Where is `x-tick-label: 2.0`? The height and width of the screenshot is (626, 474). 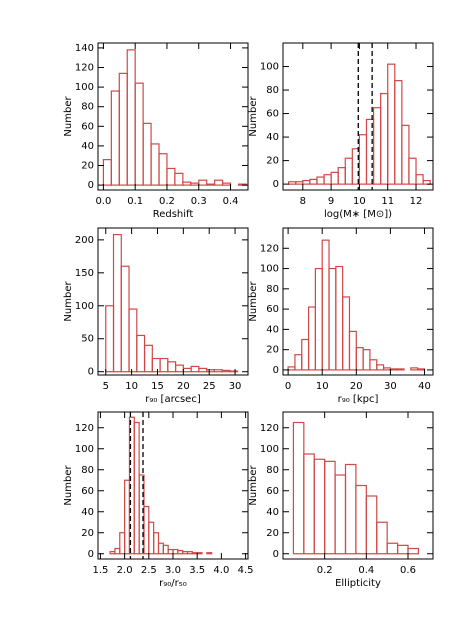 x-tick-label: 2.0 is located at coordinates (125, 570).